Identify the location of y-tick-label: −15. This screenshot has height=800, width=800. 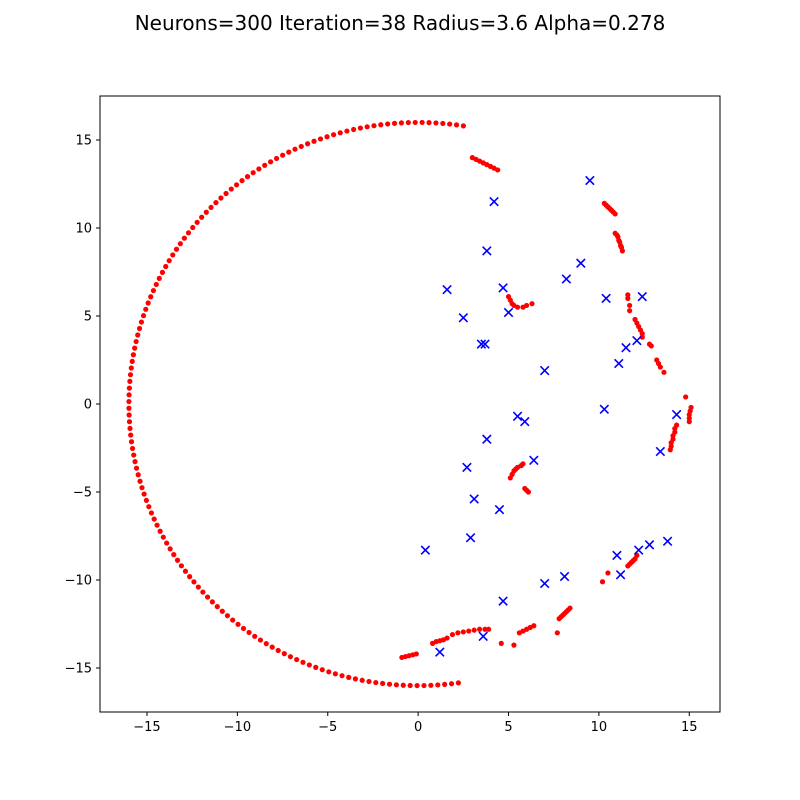
(78, 669).